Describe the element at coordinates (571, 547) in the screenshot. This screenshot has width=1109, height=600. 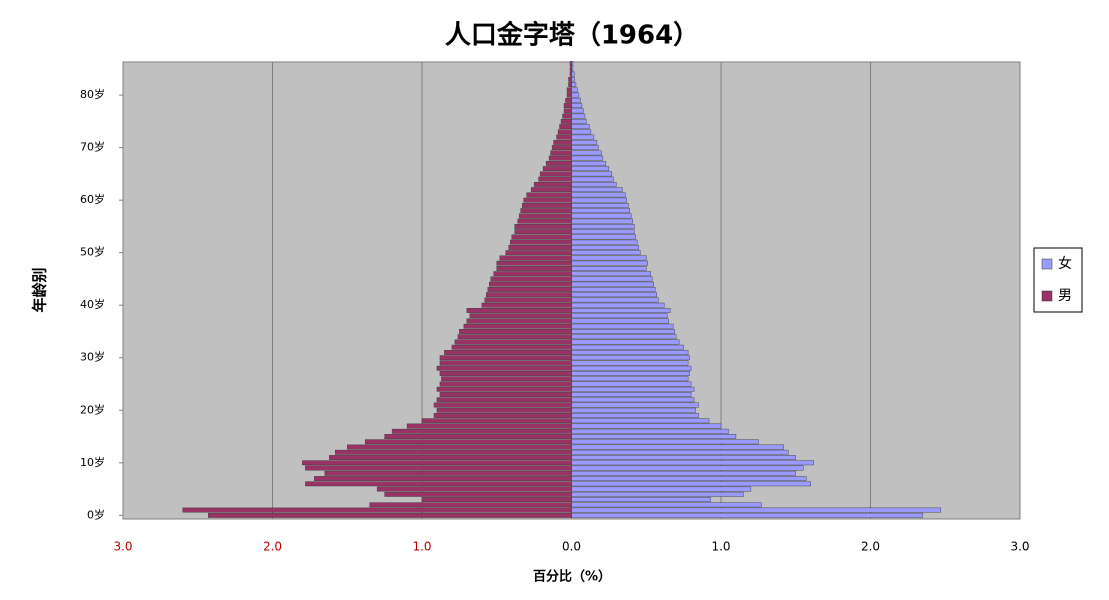
I see `x-tick-label: 0.0` at that location.